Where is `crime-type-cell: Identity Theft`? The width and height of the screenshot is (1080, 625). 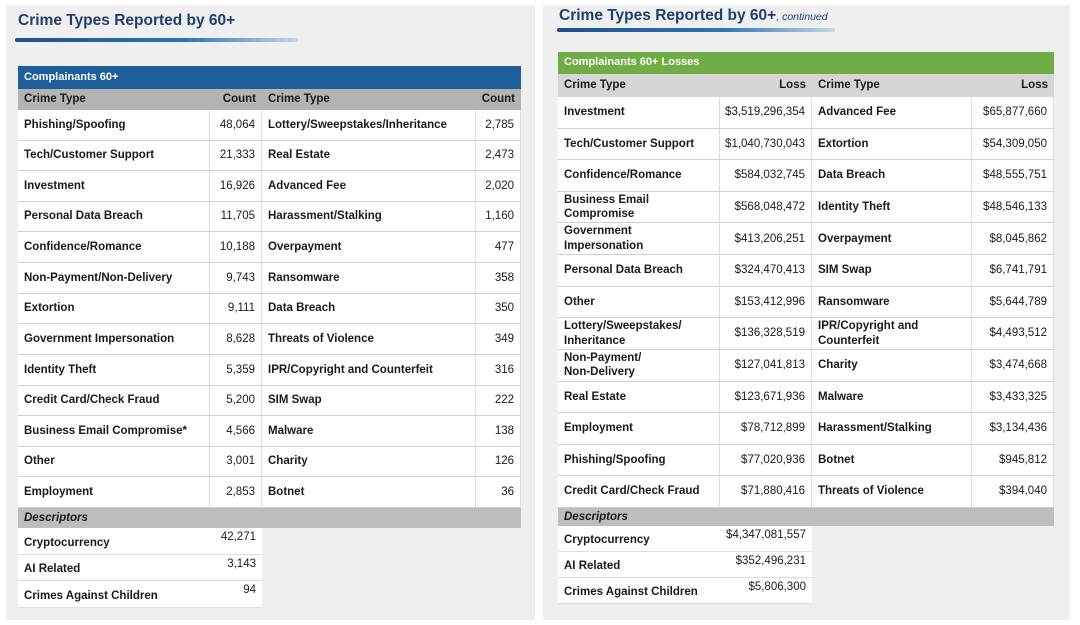
crime-type-cell: Identity Theft is located at coordinates (892, 207).